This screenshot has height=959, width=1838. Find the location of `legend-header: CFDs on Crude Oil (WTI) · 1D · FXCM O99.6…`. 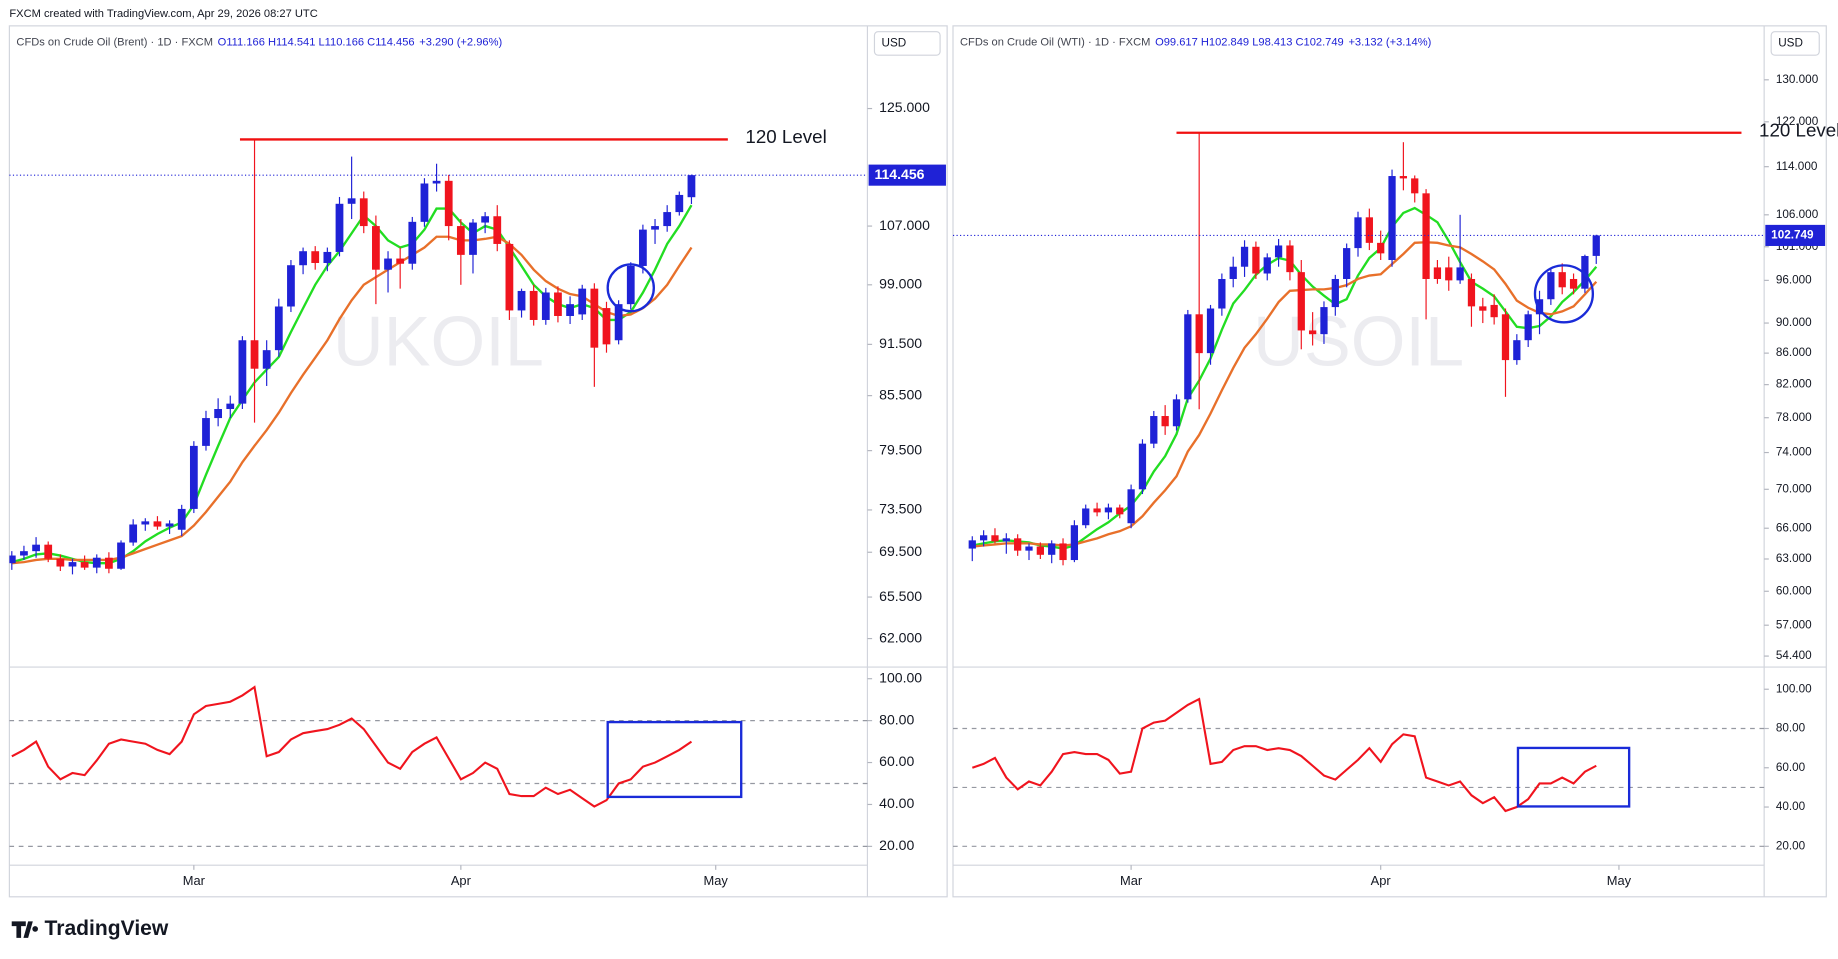

legend-header: CFDs on Crude Oil (WTI) · 1D · FXCM O99.6… is located at coordinates (1196, 42).